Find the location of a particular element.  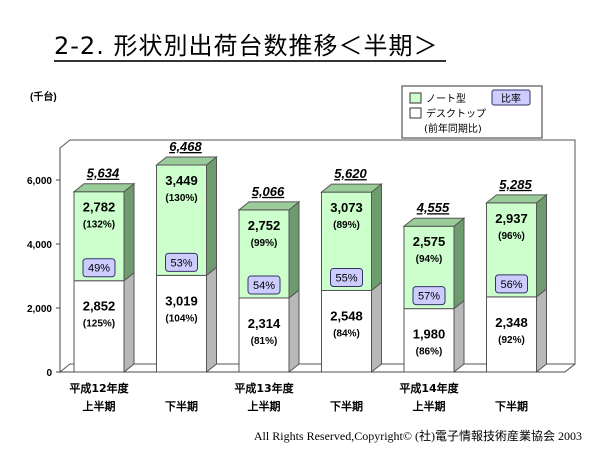

x-category-year: 平成13年度 is located at coordinates (264, 388).